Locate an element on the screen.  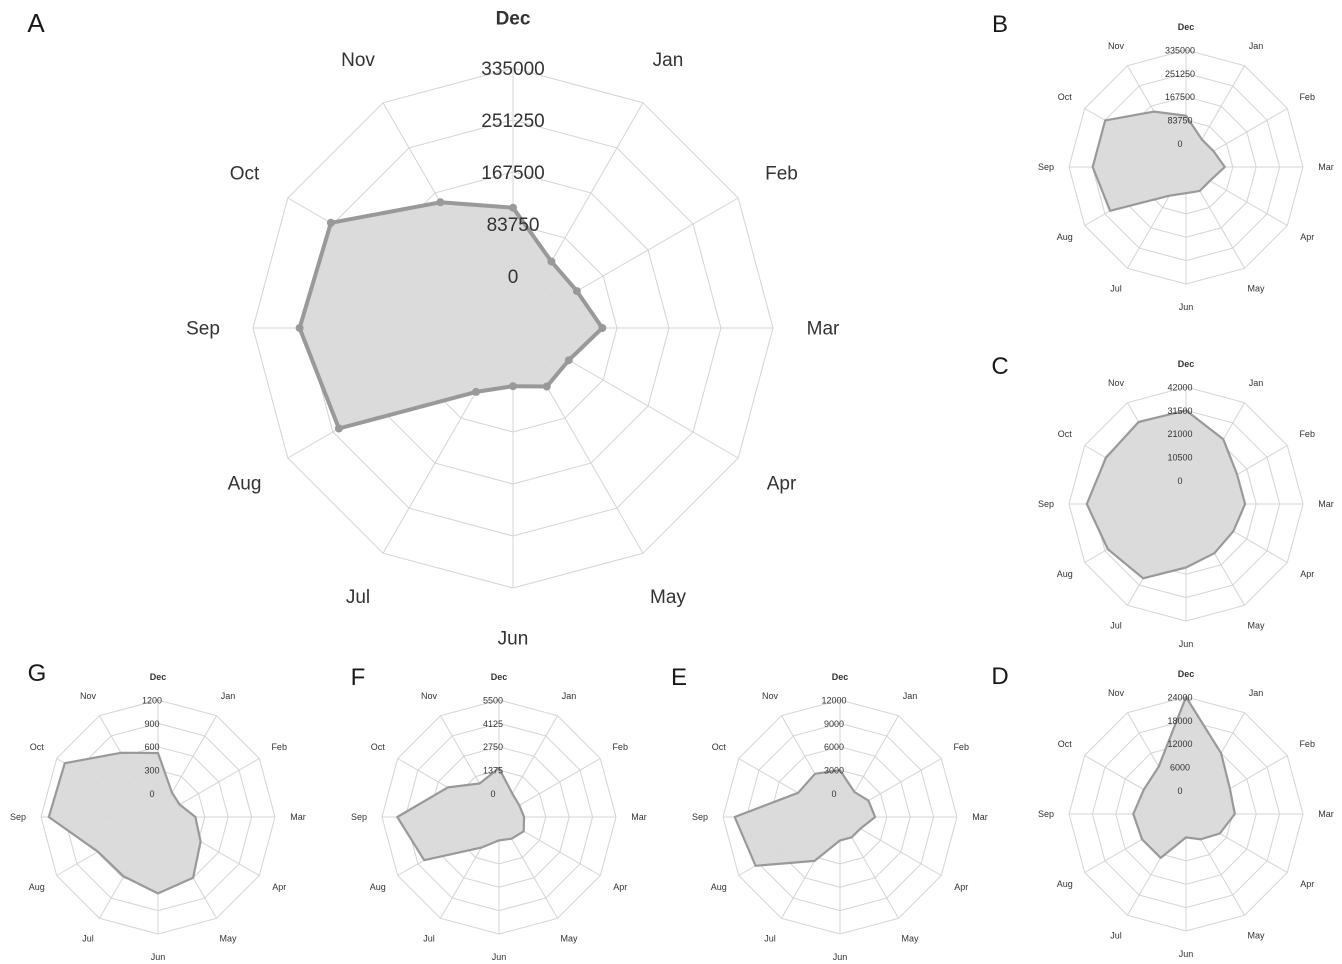
tick-label: 42000 is located at coordinates (1179, 387).